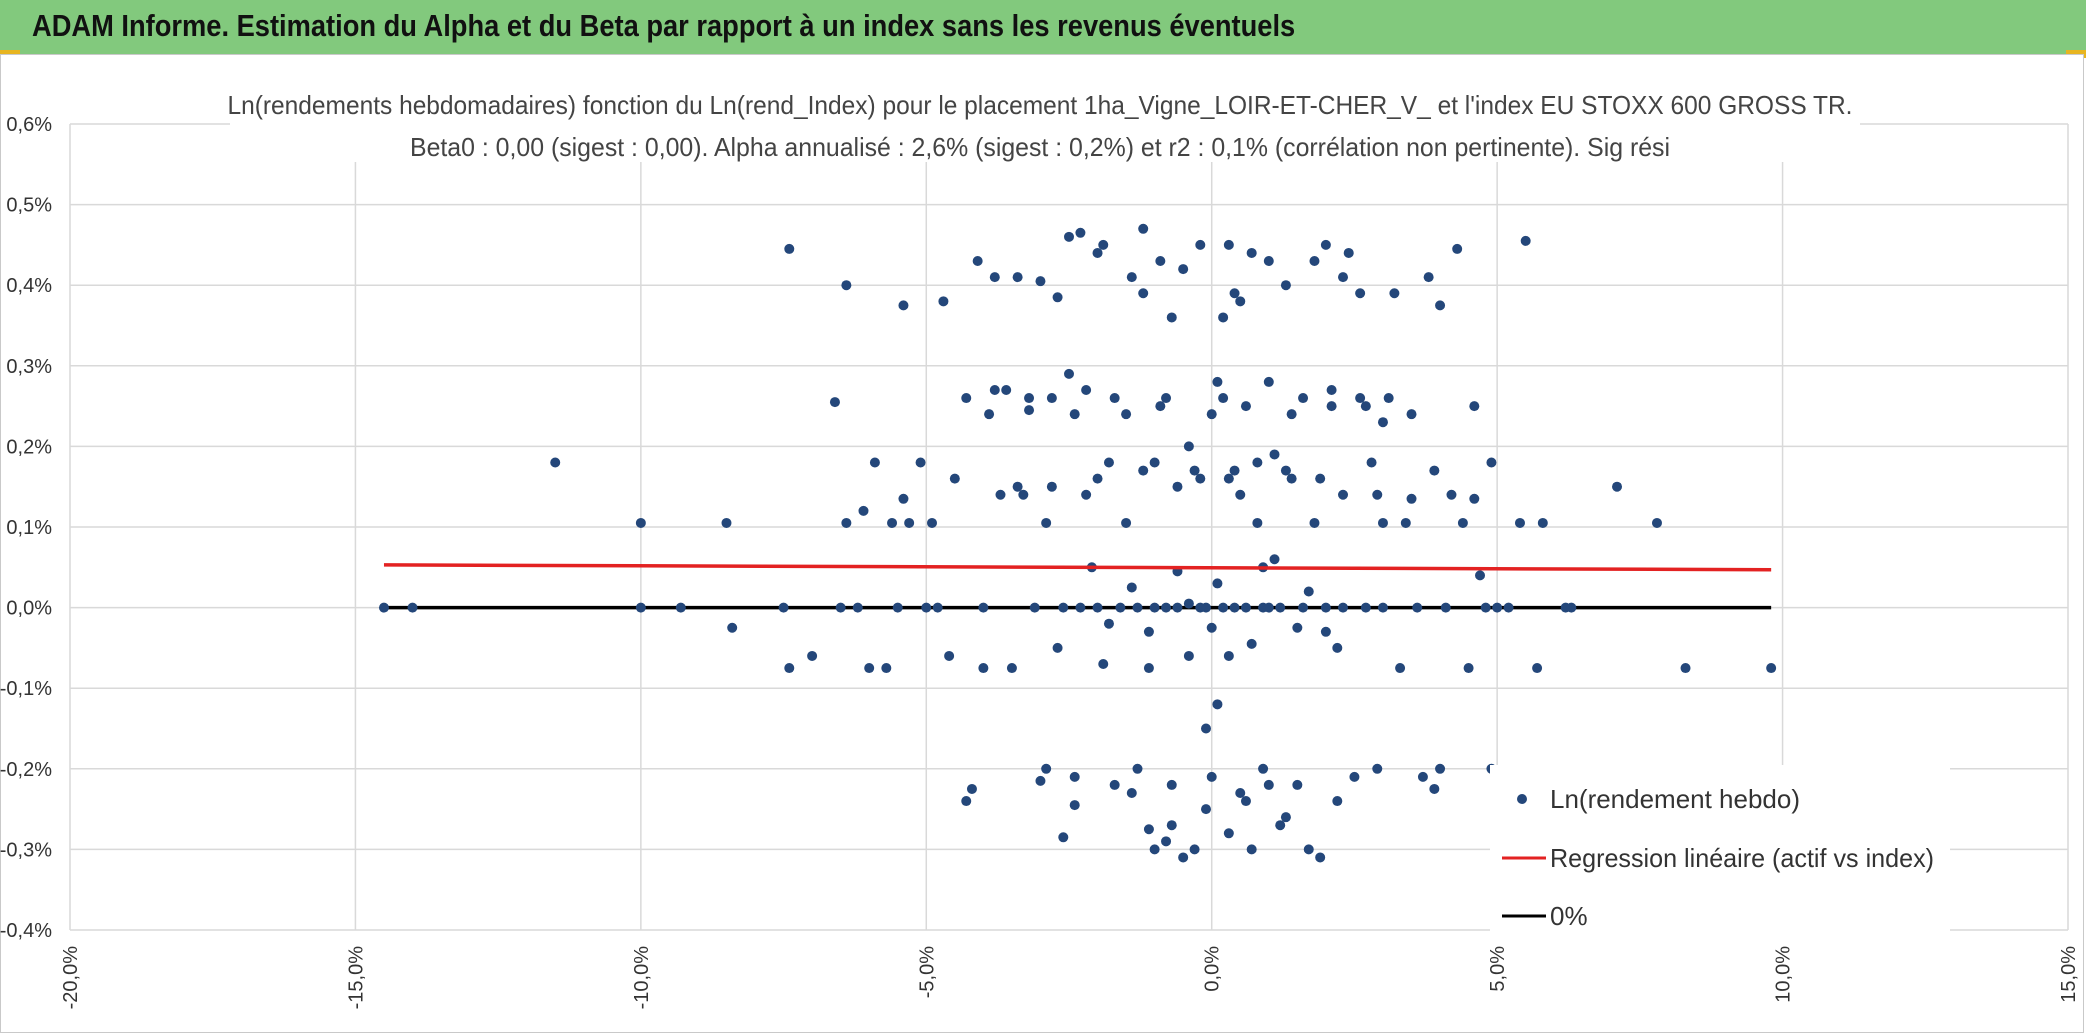  Describe the element at coordinates (1077, 567) in the screenshot. I see `regression-line-series` at that location.